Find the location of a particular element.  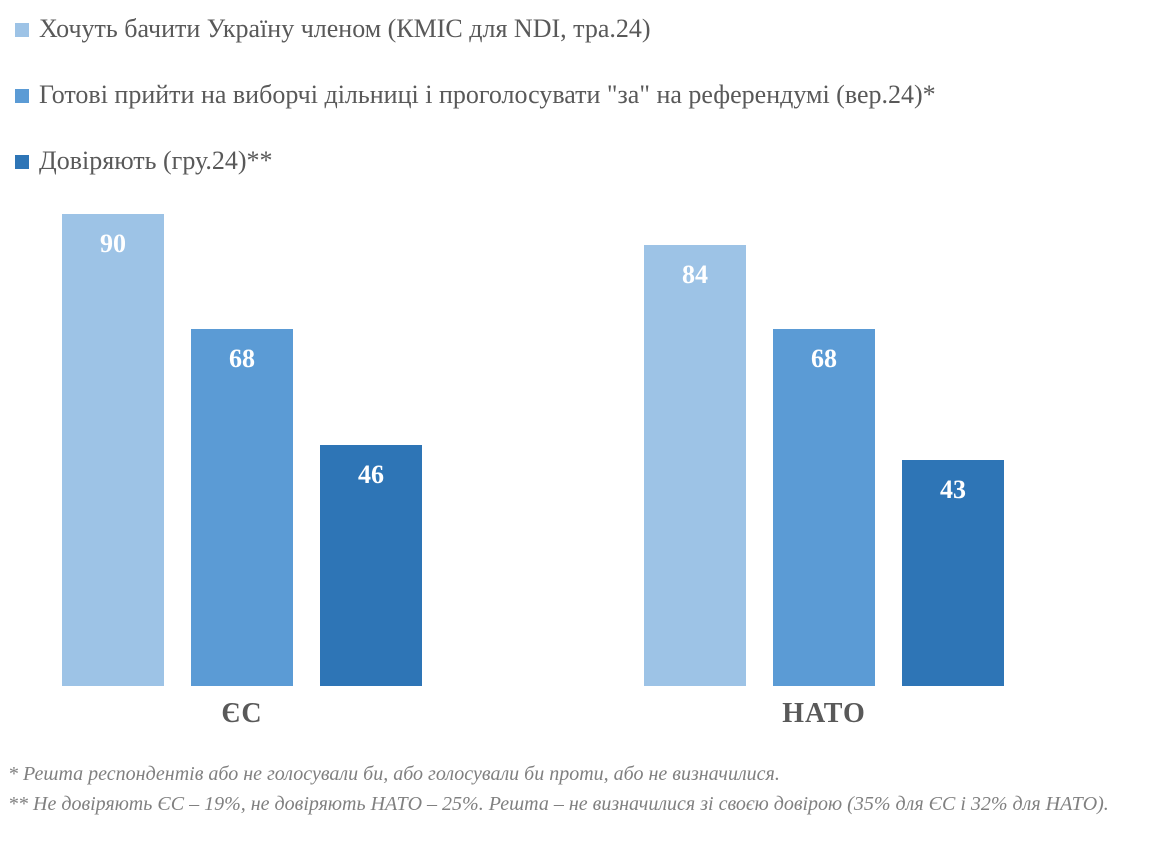

bar-value-label: 90 is located at coordinates (113, 243).